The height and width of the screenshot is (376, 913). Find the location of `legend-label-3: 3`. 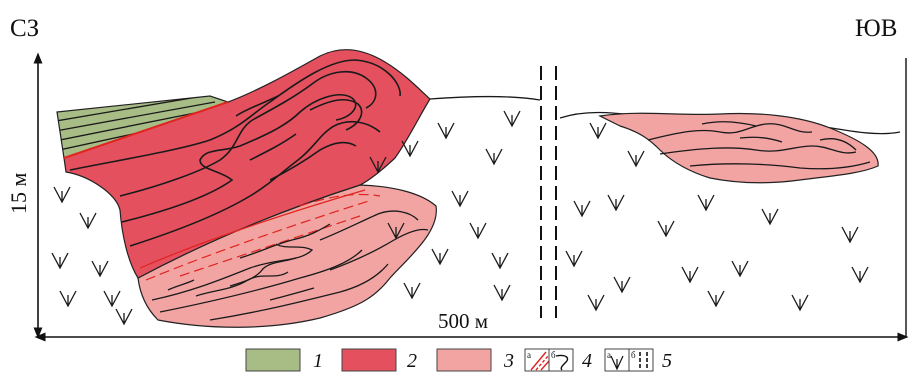

legend-label-3: 3 is located at coordinates (508, 361).